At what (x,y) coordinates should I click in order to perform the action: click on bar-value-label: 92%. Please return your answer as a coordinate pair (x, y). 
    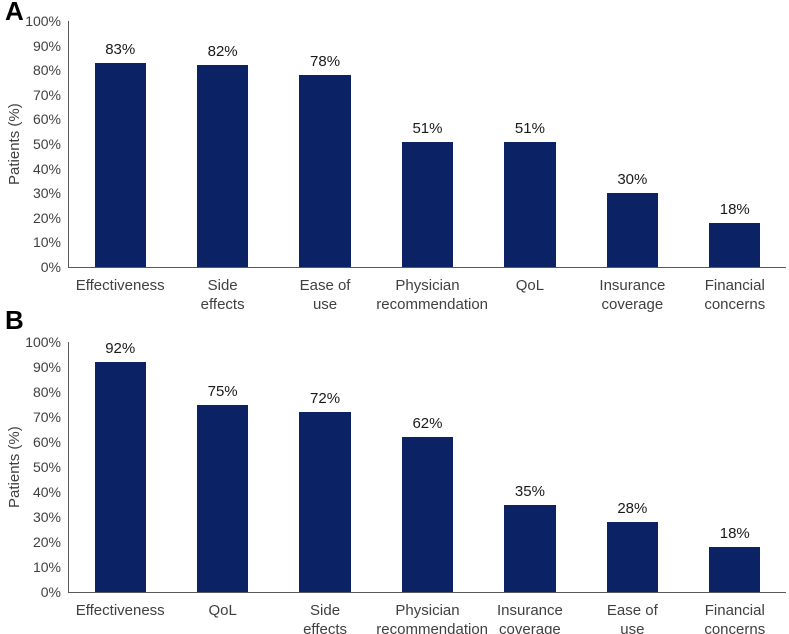
    Looking at the image, I should click on (120, 348).